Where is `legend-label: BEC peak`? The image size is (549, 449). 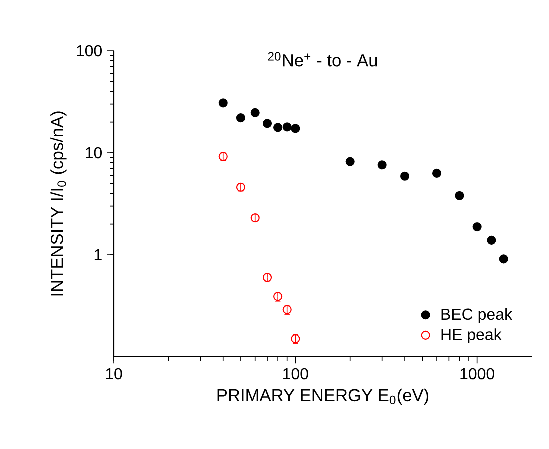
legend-label: BEC peak is located at coordinates (477, 316).